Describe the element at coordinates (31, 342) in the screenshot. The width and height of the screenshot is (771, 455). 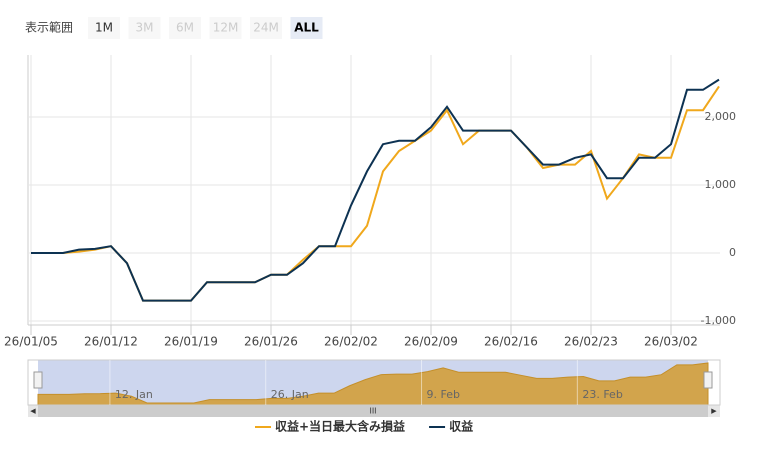
I see `x-tick-label: 26/01/05` at that location.